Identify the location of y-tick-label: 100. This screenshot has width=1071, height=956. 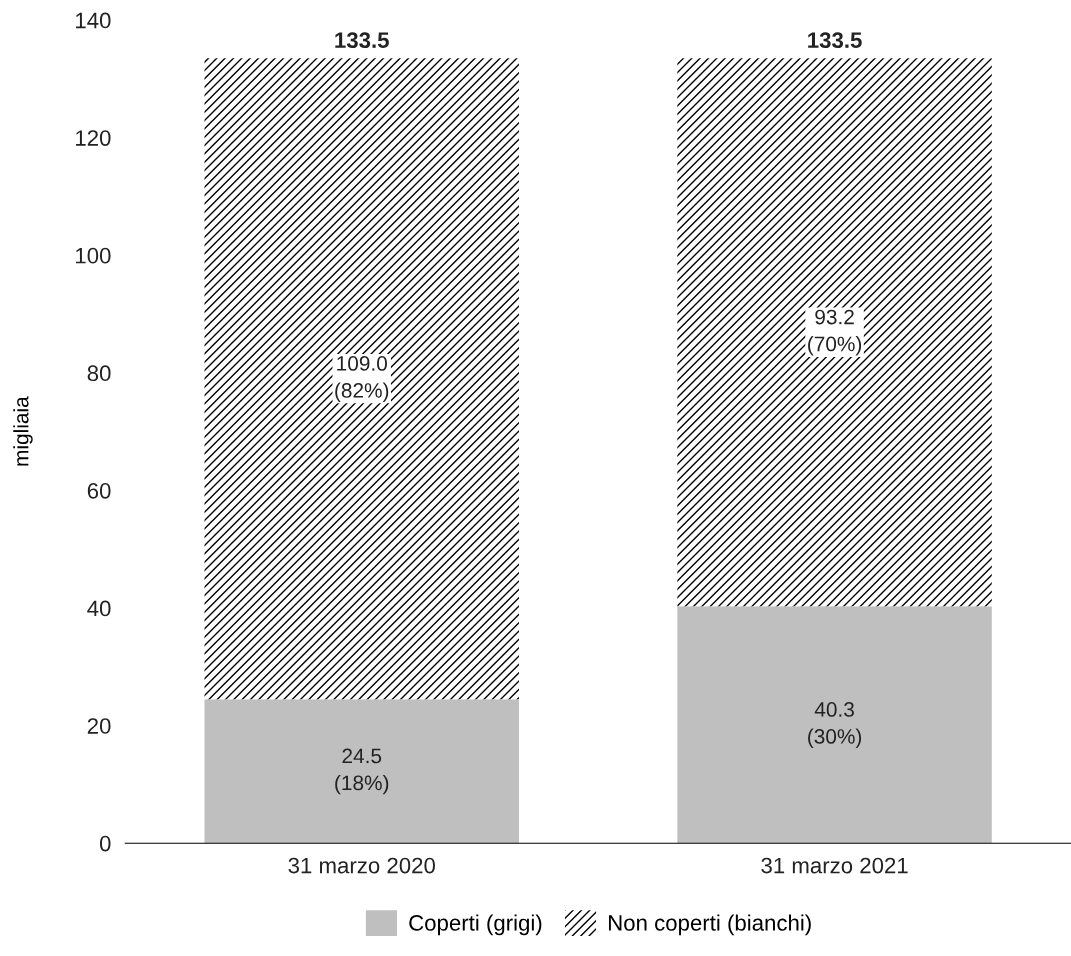
(93, 255).